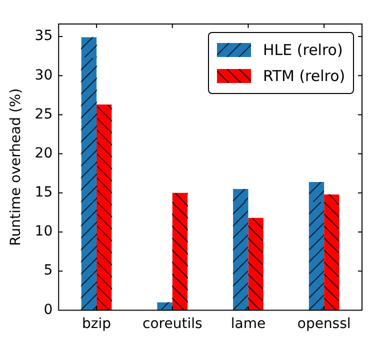 The height and width of the screenshot is (349, 387). What do you see at coordinates (16, 167) in the screenshot?
I see `y-axis-title: Runtime overhead (%)` at bounding box center [16, 167].